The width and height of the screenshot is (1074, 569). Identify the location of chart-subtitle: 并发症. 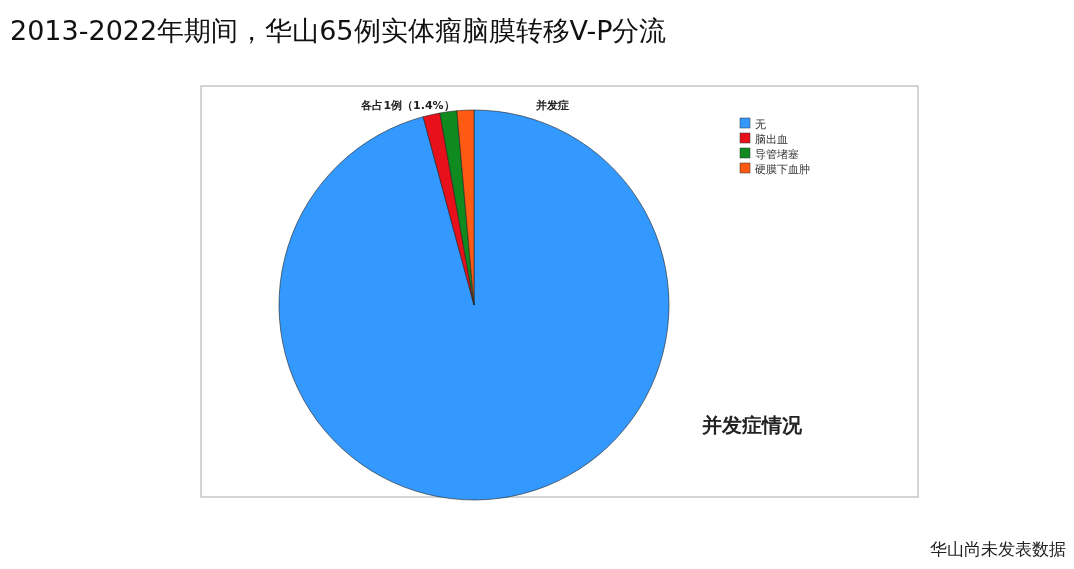
(551, 105).